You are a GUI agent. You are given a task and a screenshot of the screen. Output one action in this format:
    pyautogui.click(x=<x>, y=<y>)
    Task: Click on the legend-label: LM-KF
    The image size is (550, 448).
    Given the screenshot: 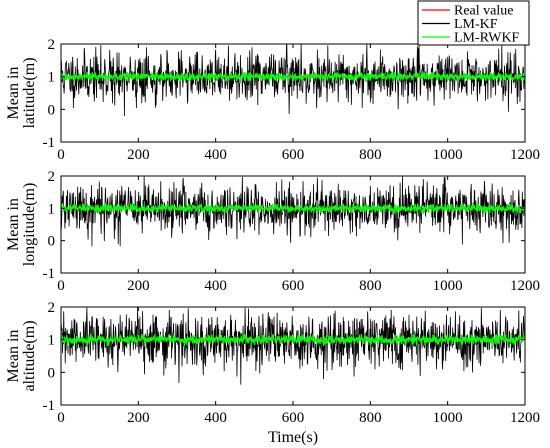 What is the action you would take?
    pyautogui.click(x=476, y=24)
    